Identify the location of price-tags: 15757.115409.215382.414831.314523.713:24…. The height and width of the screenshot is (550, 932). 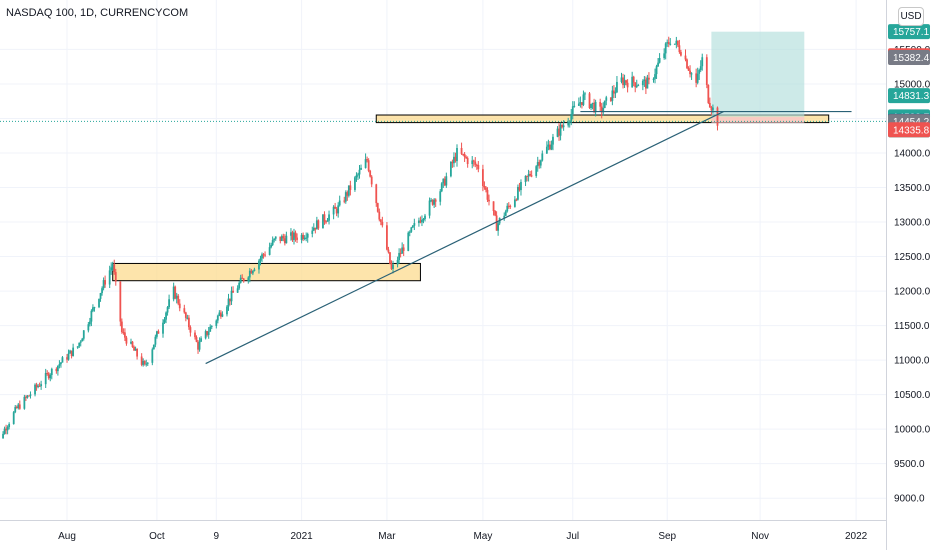
(910, 81).